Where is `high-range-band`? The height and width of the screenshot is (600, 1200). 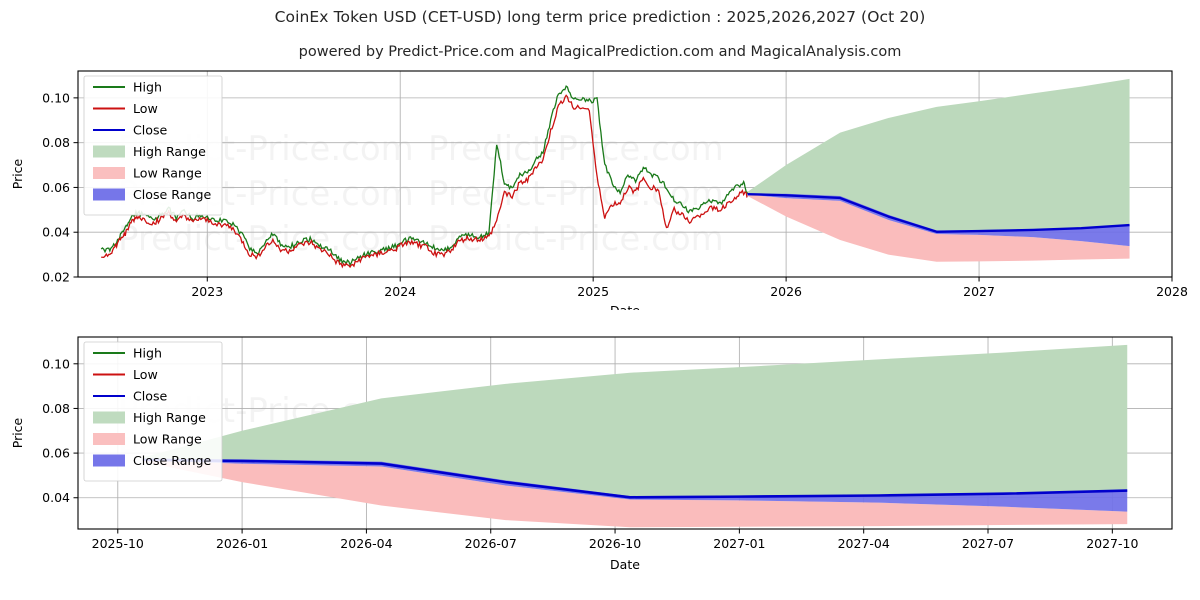
high-range-band is located at coordinates (938, 155).